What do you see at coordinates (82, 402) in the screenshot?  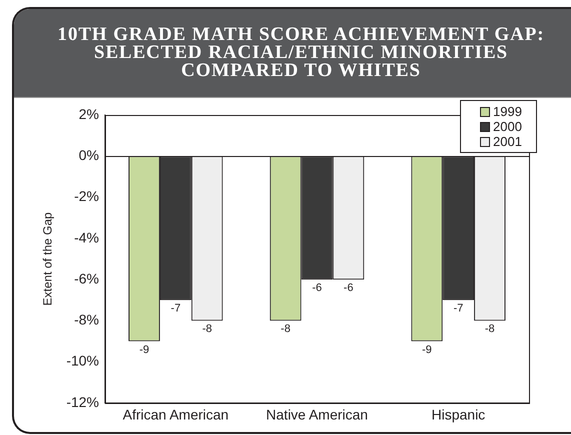 I see `y-tick-label: -12%` at bounding box center [82, 402].